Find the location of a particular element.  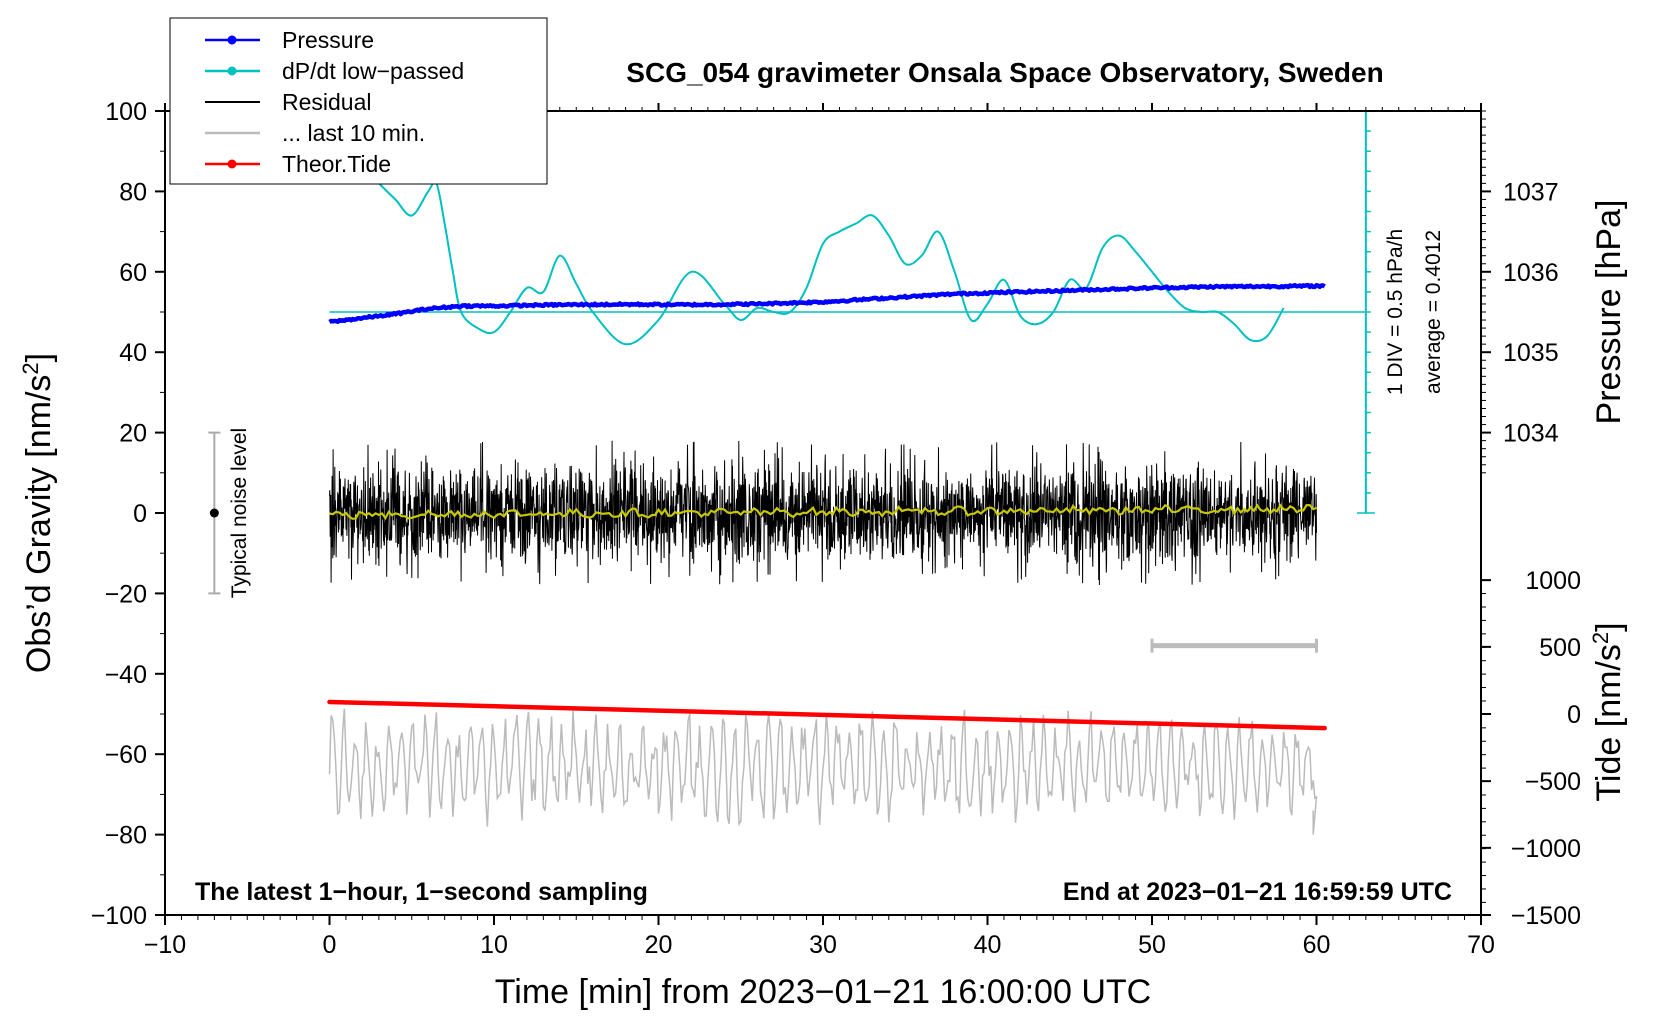

x-tick-label: 70 is located at coordinates (1481, 945).